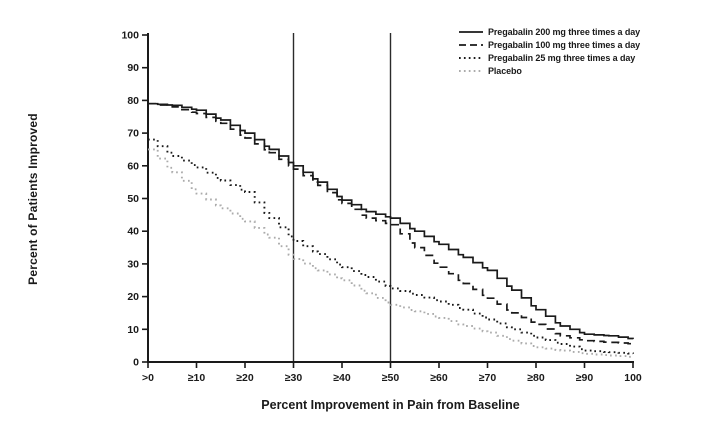 The width and height of the screenshot is (727, 443). What do you see at coordinates (562, 58) in the screenshot?
I see `legend-label: Pregabalin 25 mg three times a day` at bounding box center [562, 58].